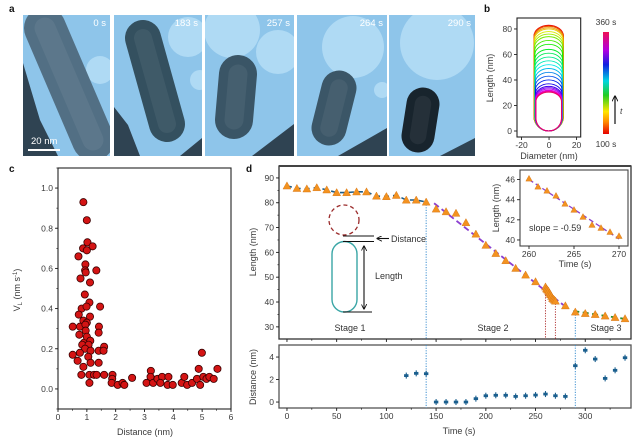 This screenshot has width=639, height=444. I want to click on x-tick-label: 150, so click(436, 416).